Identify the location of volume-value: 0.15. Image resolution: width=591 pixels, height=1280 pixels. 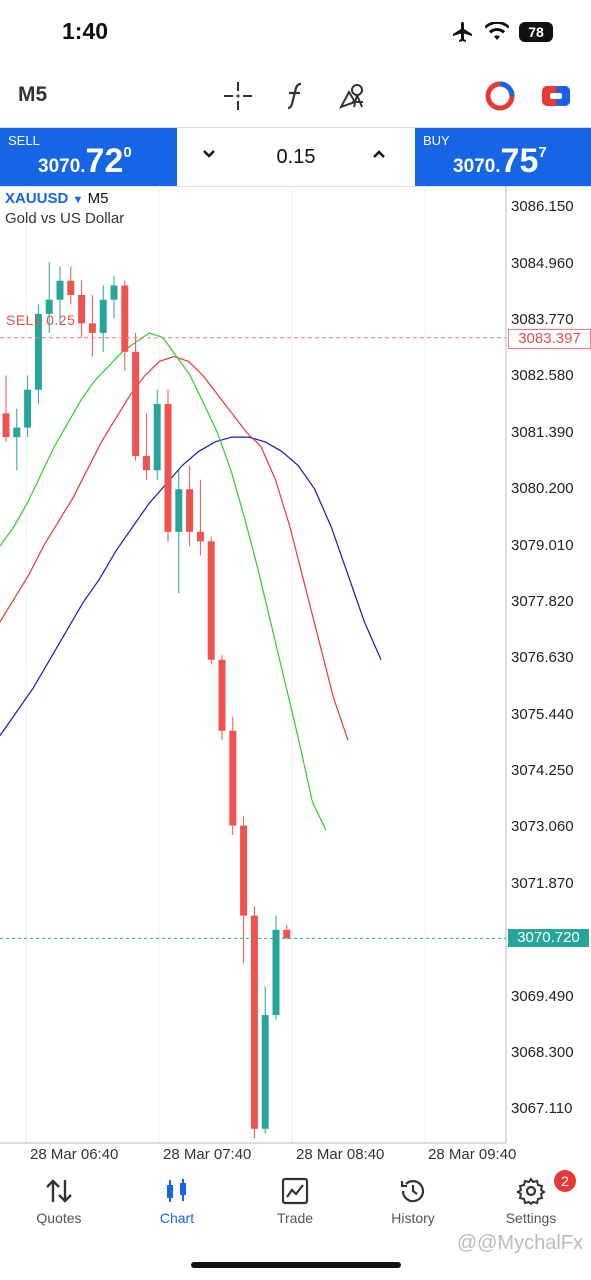
(296, 157).